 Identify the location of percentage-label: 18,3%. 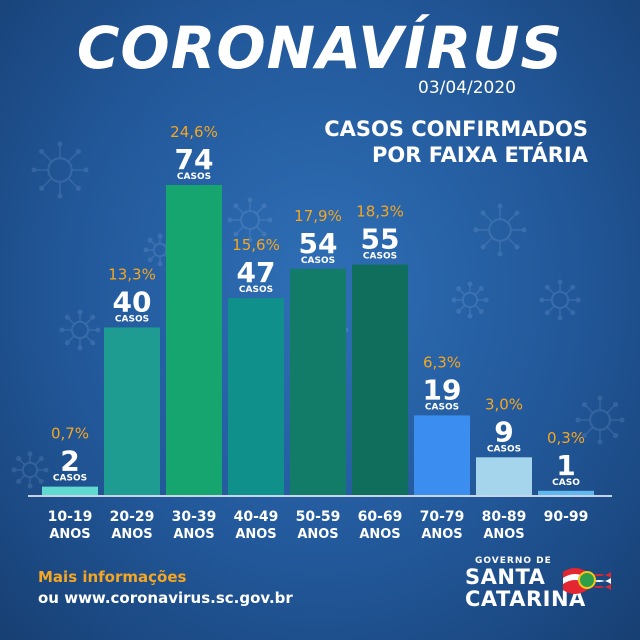
(380, 212).